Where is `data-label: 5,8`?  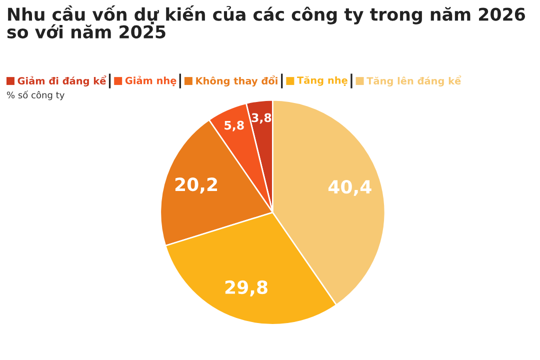 data-label: 5,8 is located at coordinates (234, 126).